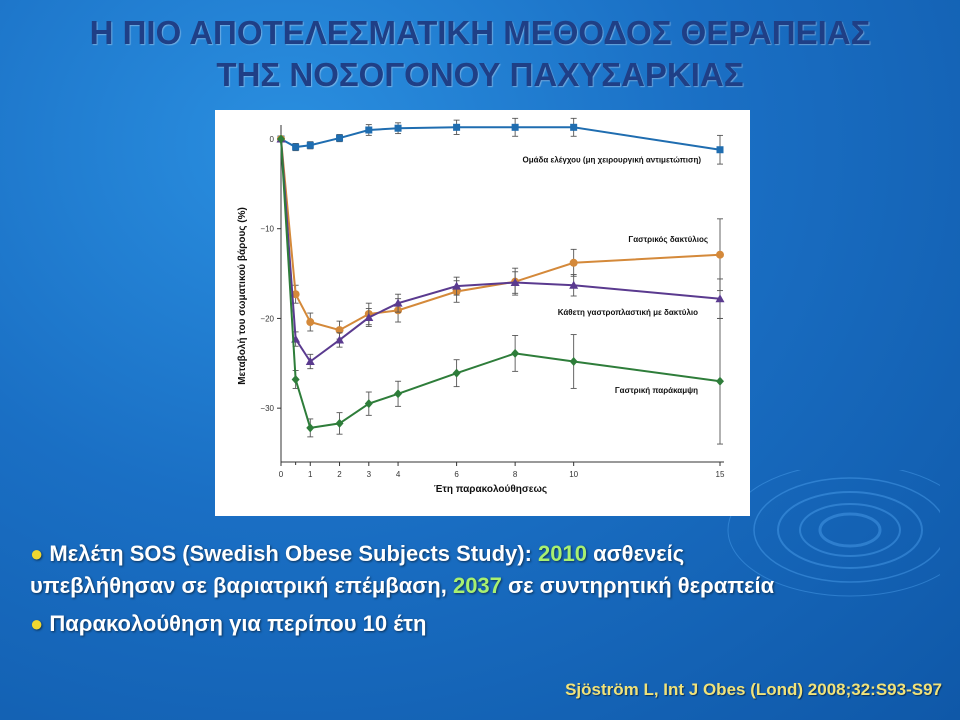 This screenshot has height=720, width=960. What do you see at coordinates (562, 553) in the screenshot?
I see `bullet-1-surgery-count: 2010` at bounding box center [562, 553].